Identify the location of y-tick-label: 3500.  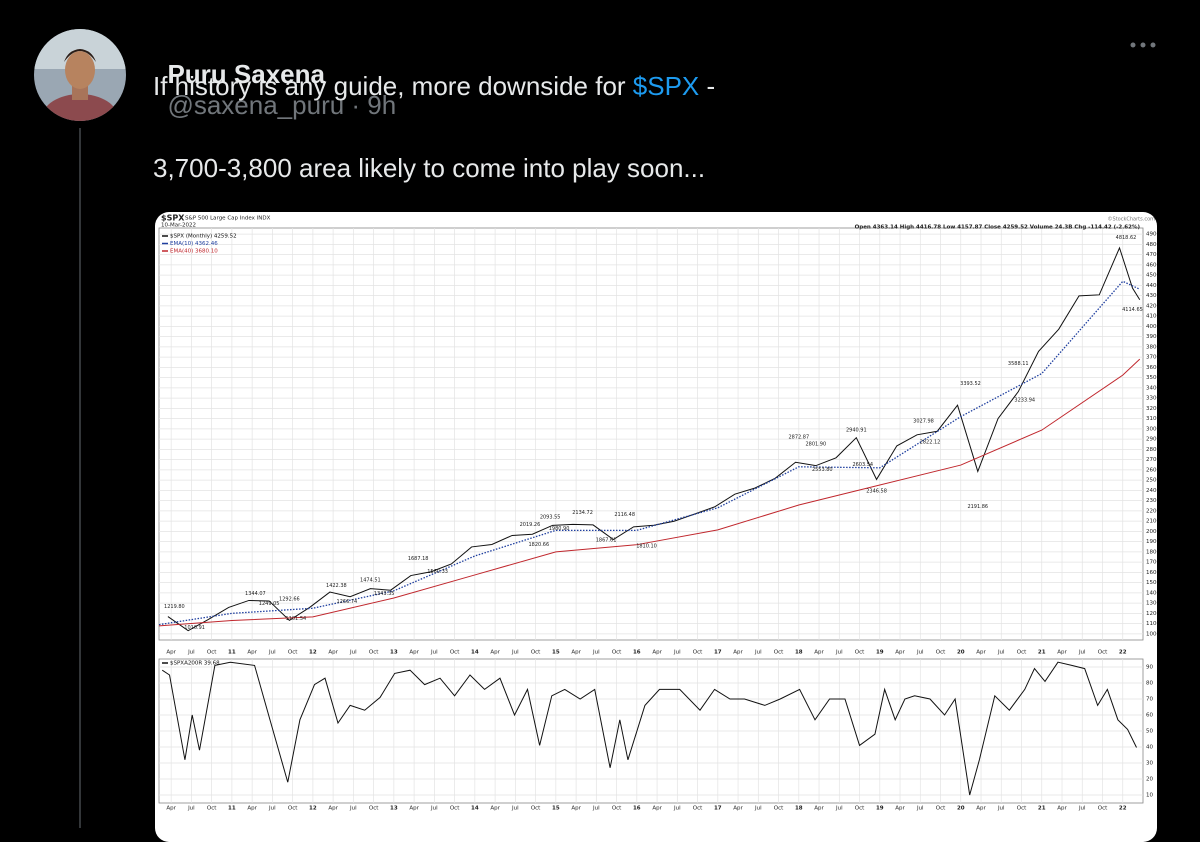
(1151, 378).